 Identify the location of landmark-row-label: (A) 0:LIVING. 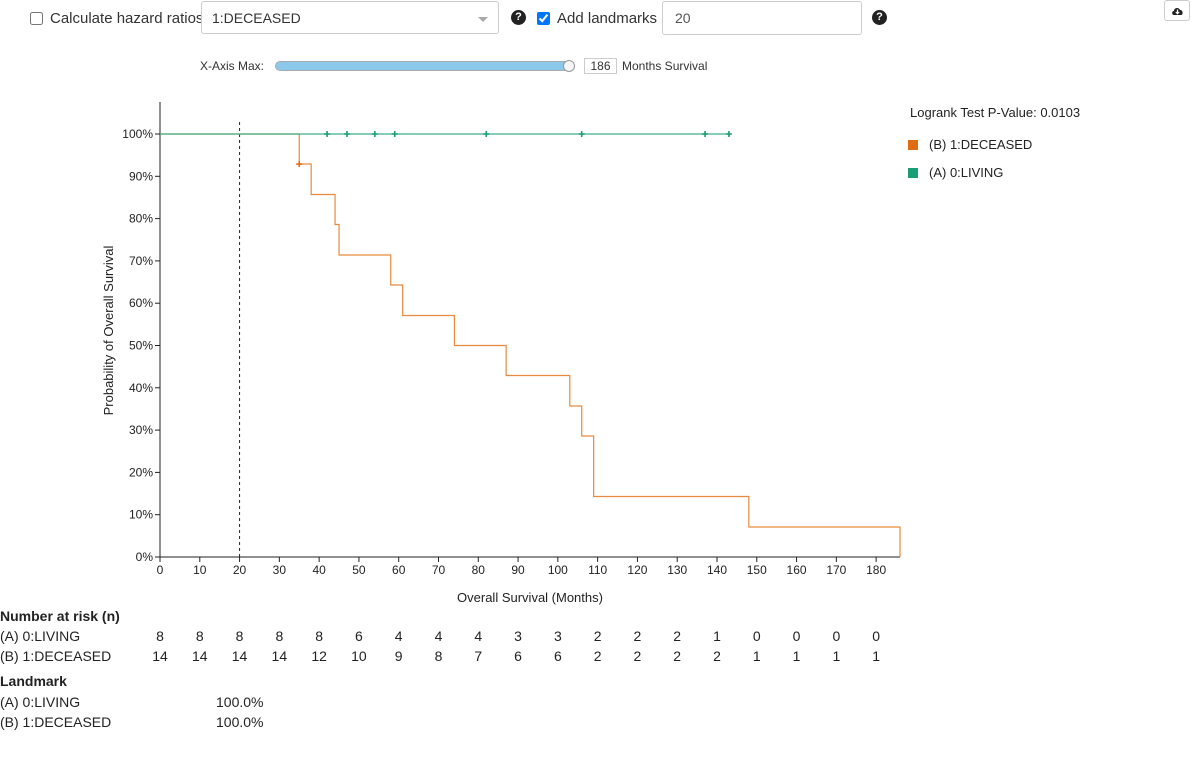
(40, 702).